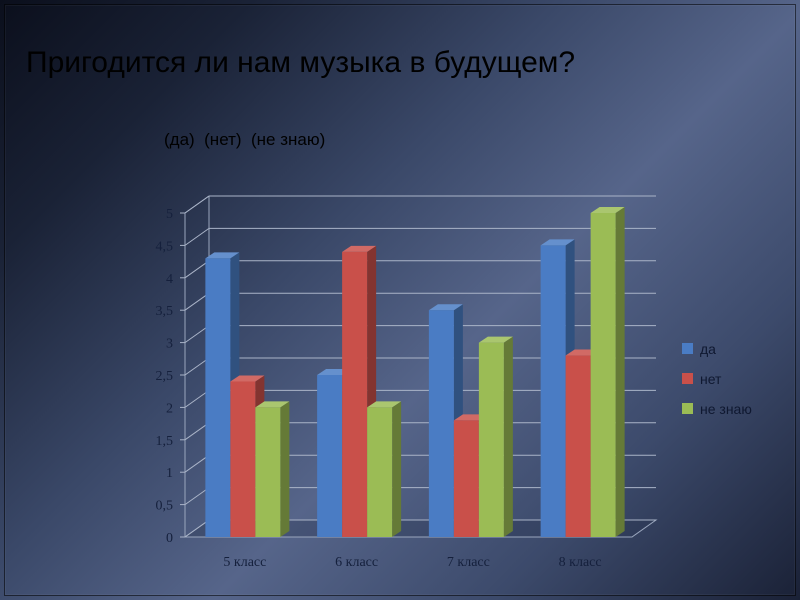 This screenshot has height=600, width=800. Describe the element at coordinates (726, 409) in the screenshot. I see `legend-label: не знаю` at that location.